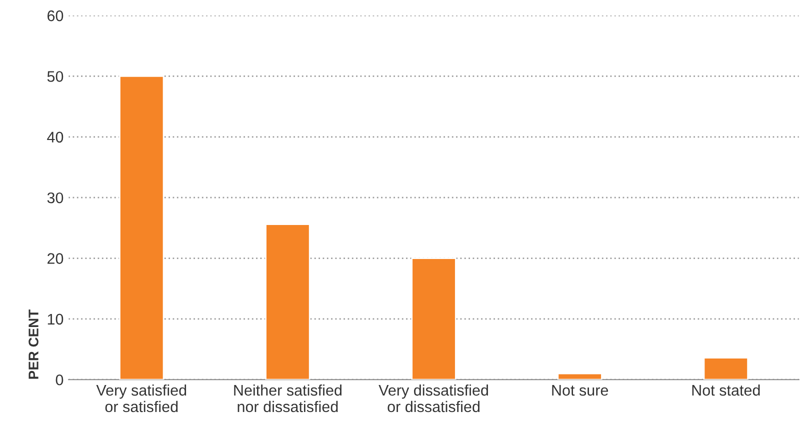 The width and height of the screenshot is (807, 444). I want to click on y-axis-title: PER CENT, so click(33, 344).